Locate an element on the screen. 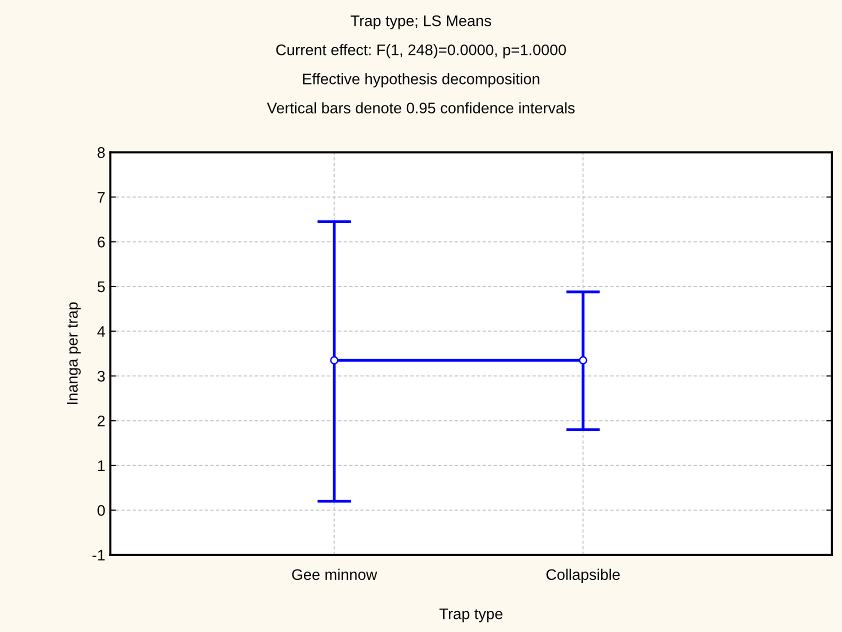  x-axis-title: Trap type is located at coordinates (470, 615).